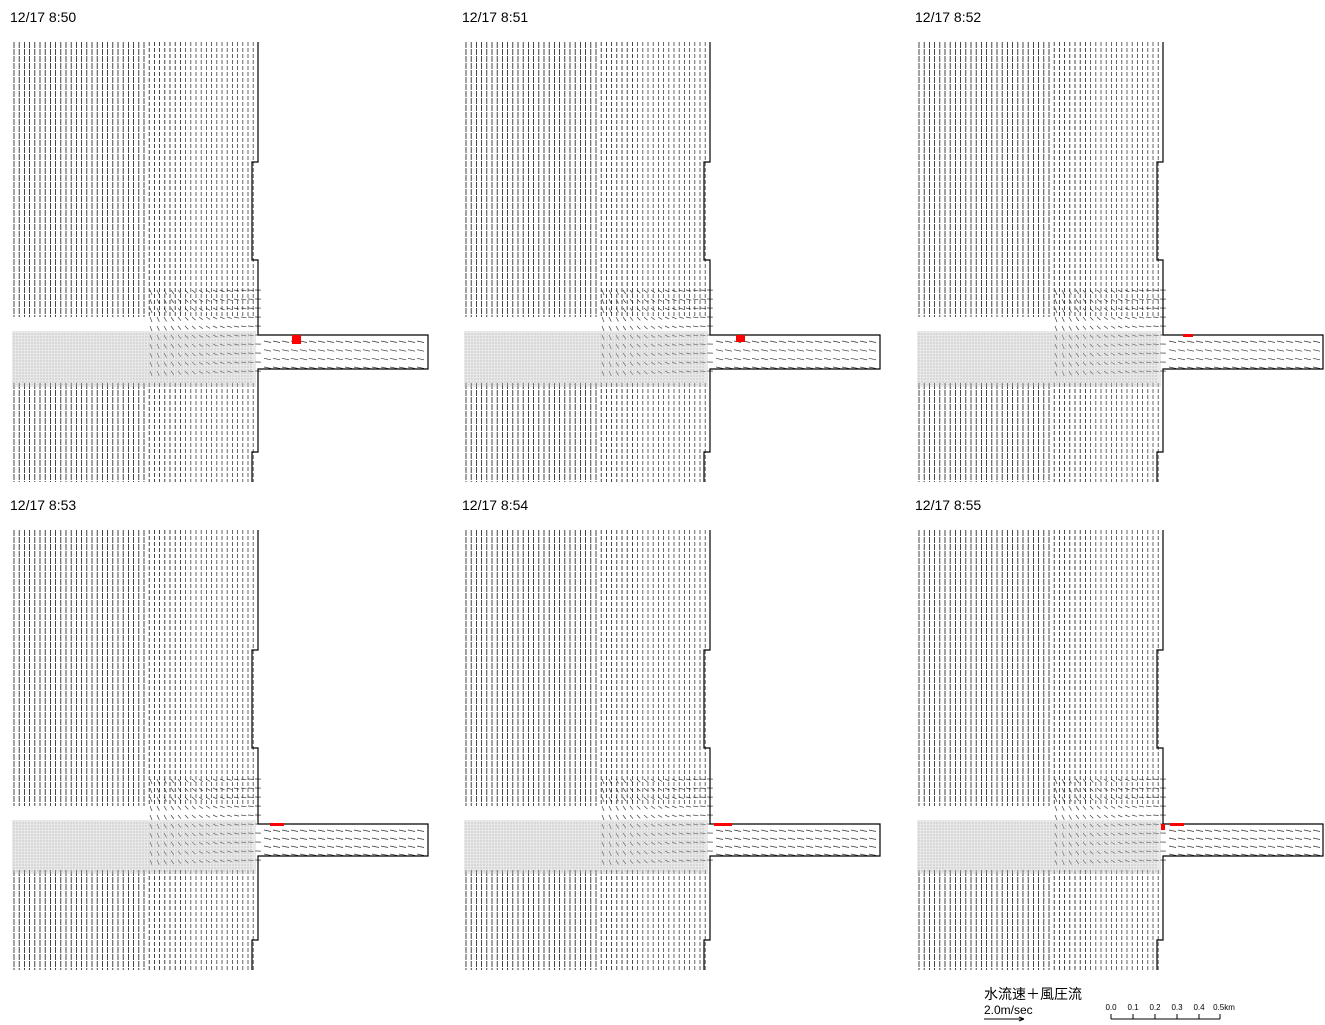  What do you see at coordinates (1033, 994) in the screenshot?
I see `legend-label: 水流速＋風圧流` at bounding box center [1033, 994].